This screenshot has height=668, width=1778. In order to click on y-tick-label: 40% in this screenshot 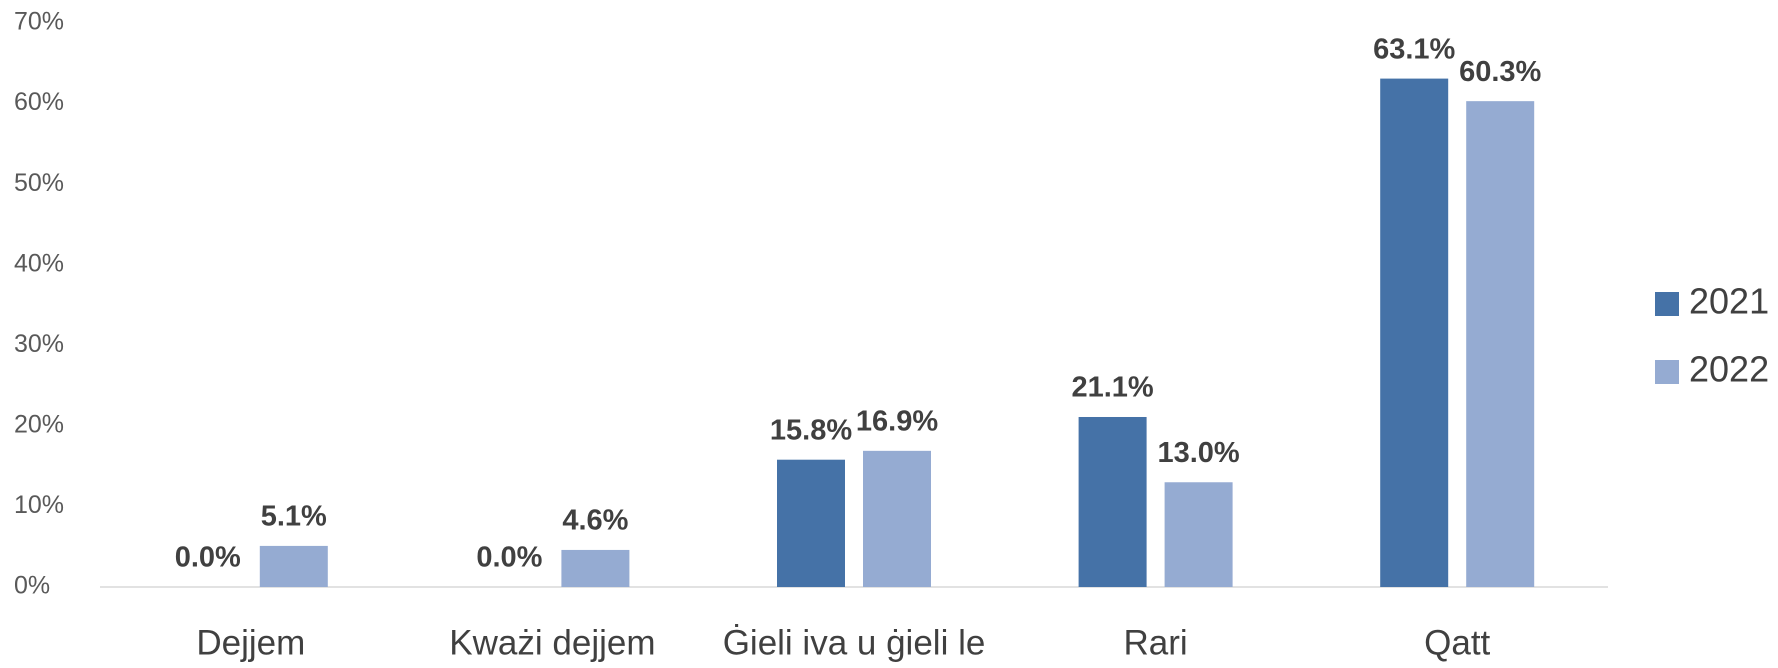, I will do `click(39, 263)`.